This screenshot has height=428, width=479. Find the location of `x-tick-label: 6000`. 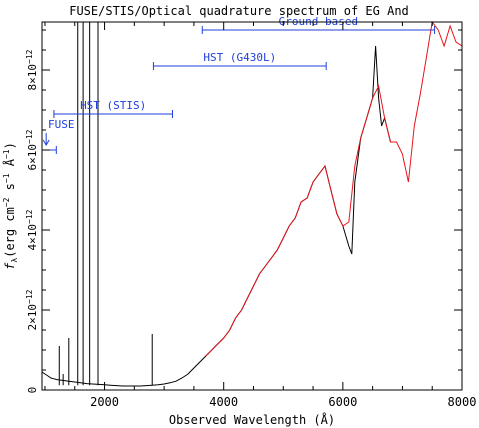

x-tick-label: 6000 is located at coordinates (342, 402).